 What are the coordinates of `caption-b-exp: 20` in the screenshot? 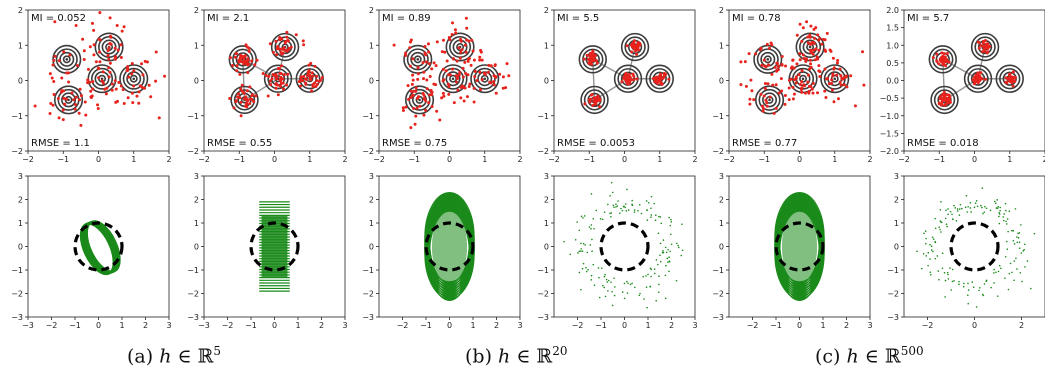 It's located at (560, 351).